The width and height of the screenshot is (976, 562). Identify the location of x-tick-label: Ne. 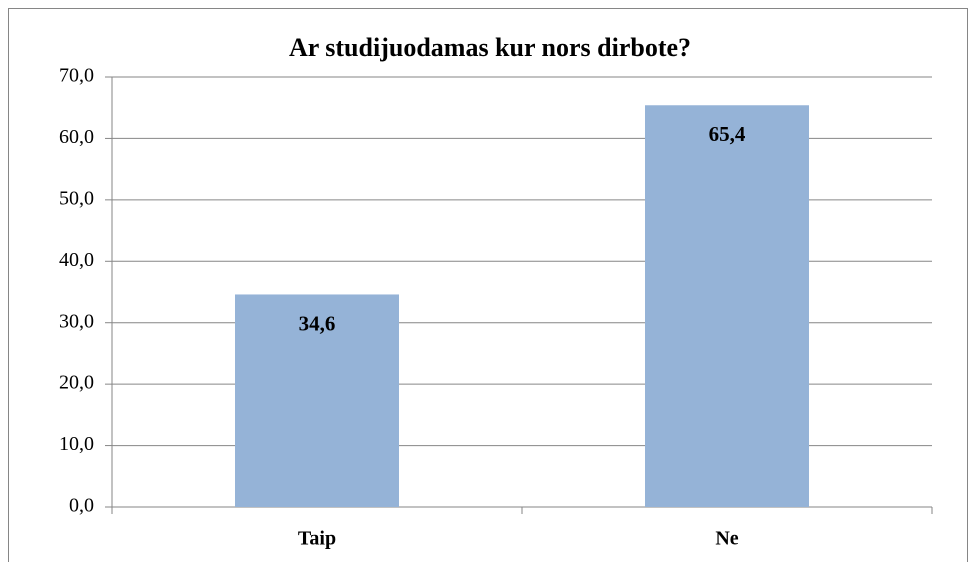
(726, 539).